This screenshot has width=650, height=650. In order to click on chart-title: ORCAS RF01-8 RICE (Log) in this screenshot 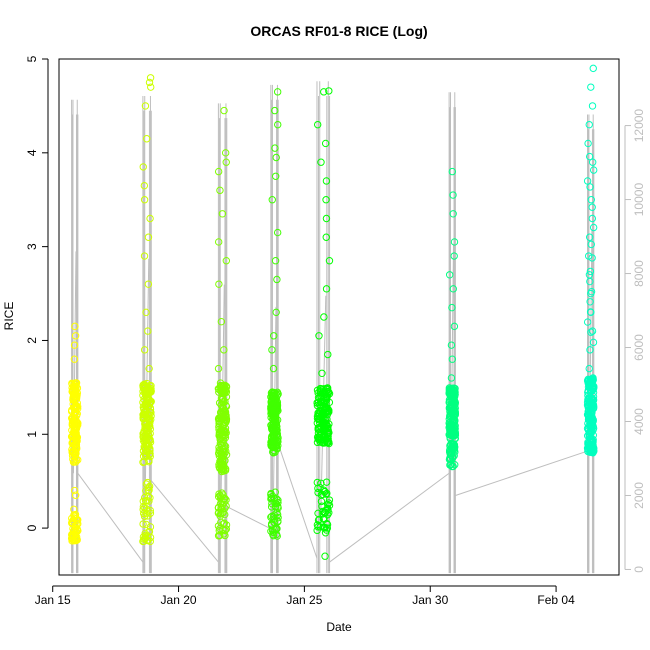, I will do `click(338, 31)`.